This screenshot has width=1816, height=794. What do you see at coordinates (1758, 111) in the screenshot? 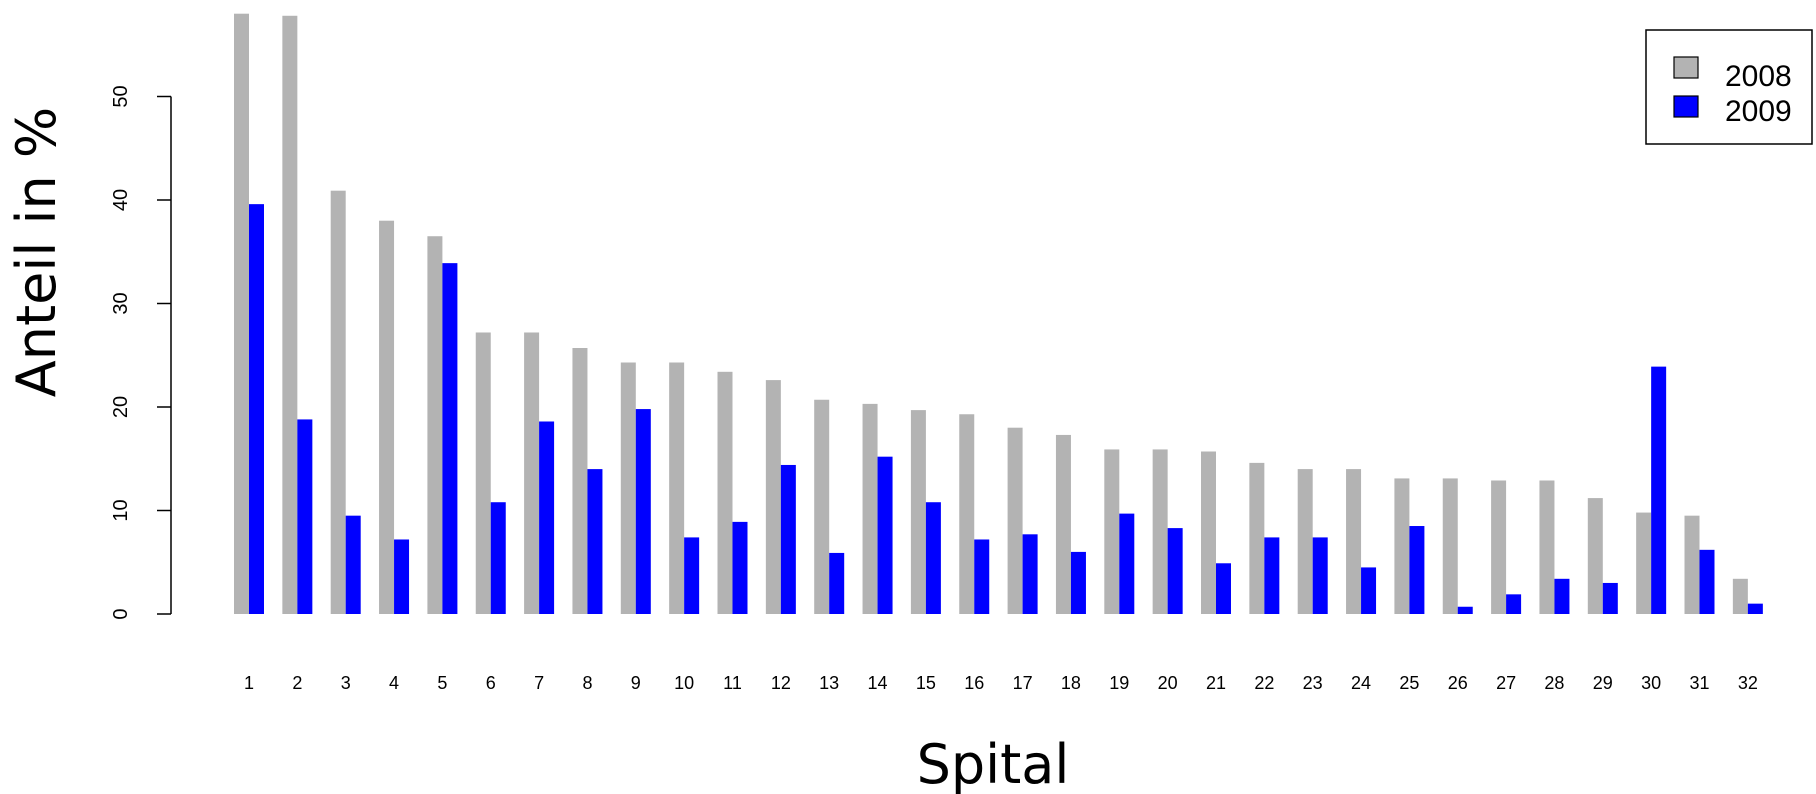
I see `legend-label-2009: 2009` at bounding box center [1758, 111].